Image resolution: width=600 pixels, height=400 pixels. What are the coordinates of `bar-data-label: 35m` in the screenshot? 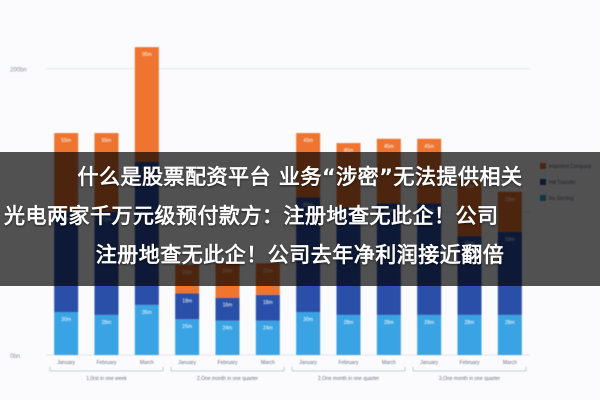 It's located at (147, 313).